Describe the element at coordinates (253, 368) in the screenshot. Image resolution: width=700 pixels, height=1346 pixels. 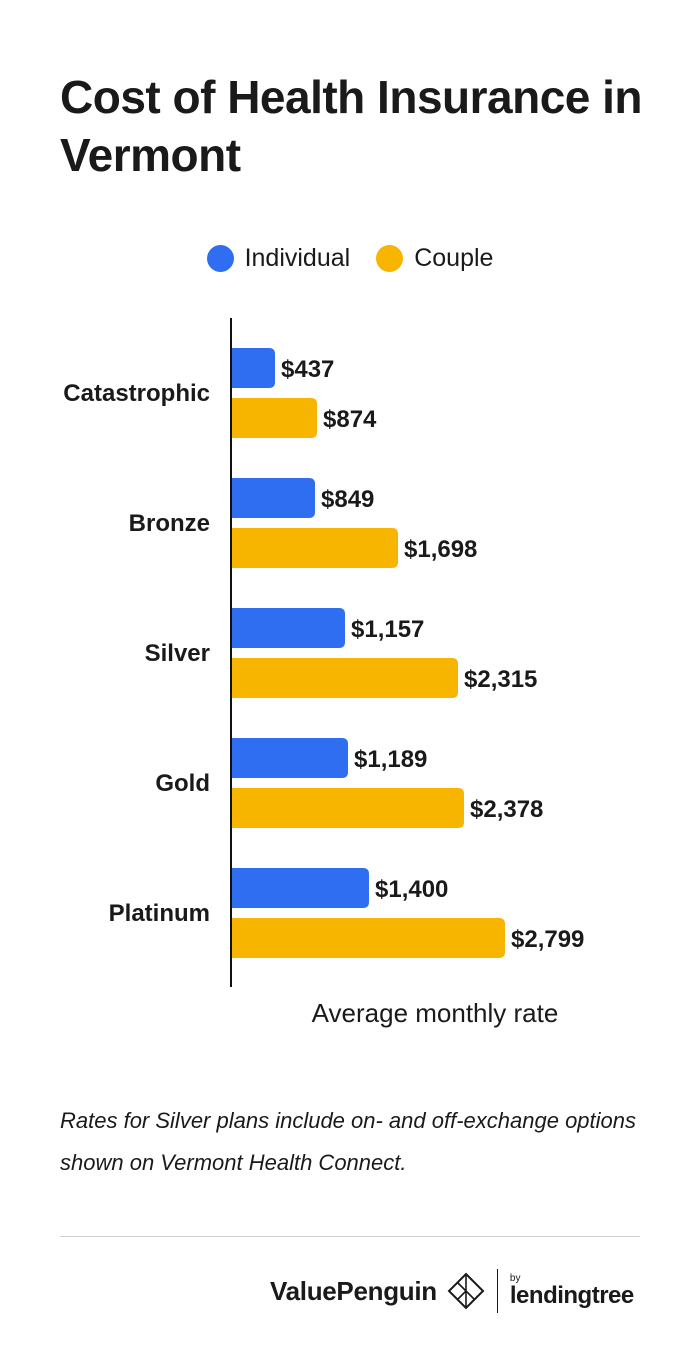
I see `bar-individual-catastrophic` at that location.